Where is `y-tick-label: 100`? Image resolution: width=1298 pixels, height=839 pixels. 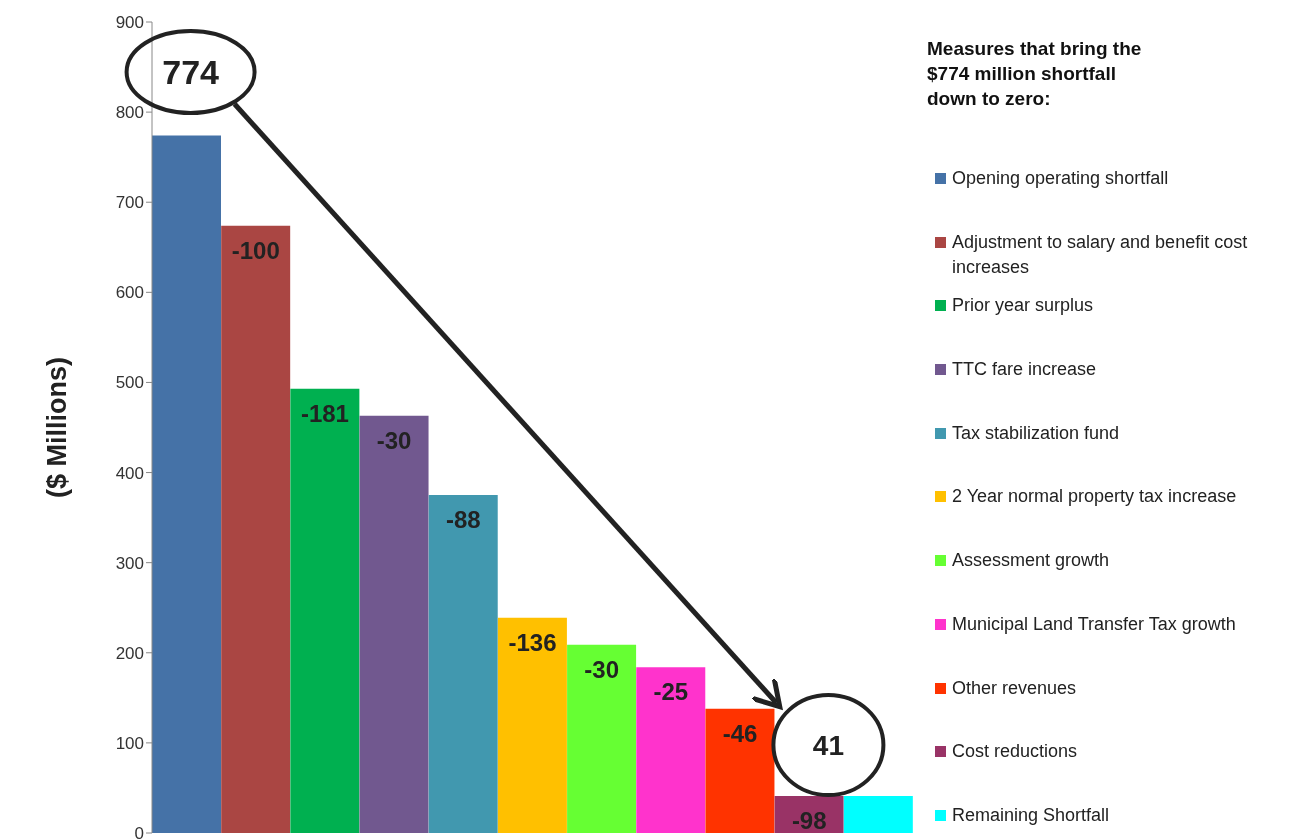 y-tick-label: 100 is located at coordinates (129, 743).